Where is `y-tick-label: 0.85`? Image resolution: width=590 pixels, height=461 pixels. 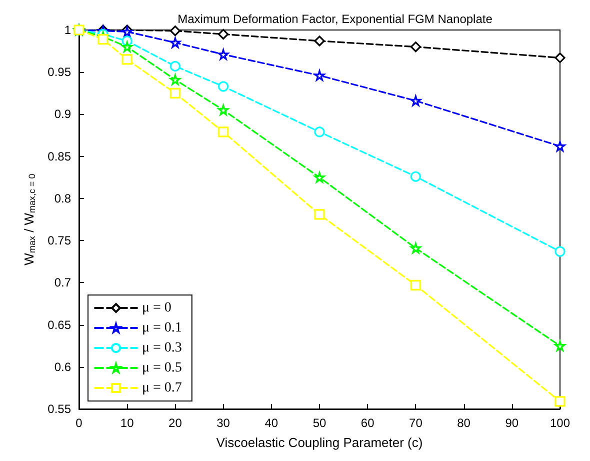 y-tick-label: 0.85 is located at coordinates (60, 156).